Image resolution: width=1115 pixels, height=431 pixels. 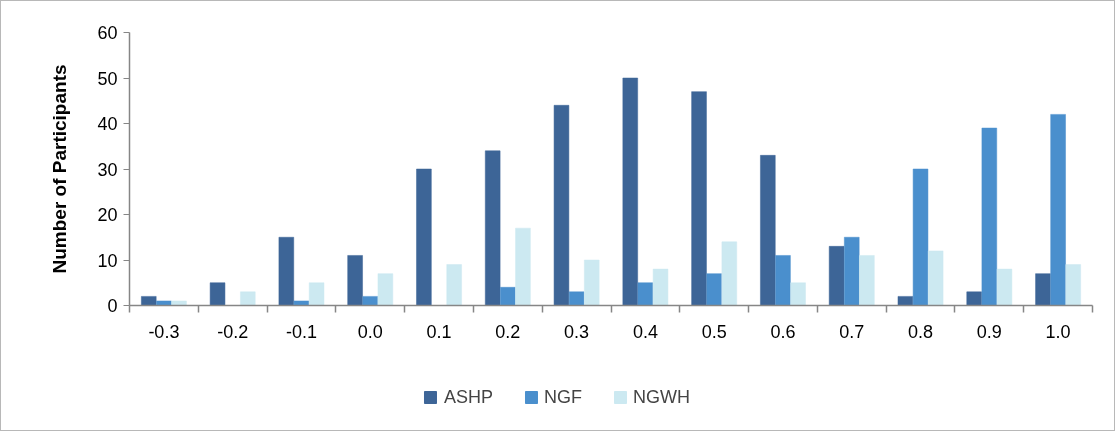 I want to click on x-tick-label: 0.5, so click(x=714, y=331).